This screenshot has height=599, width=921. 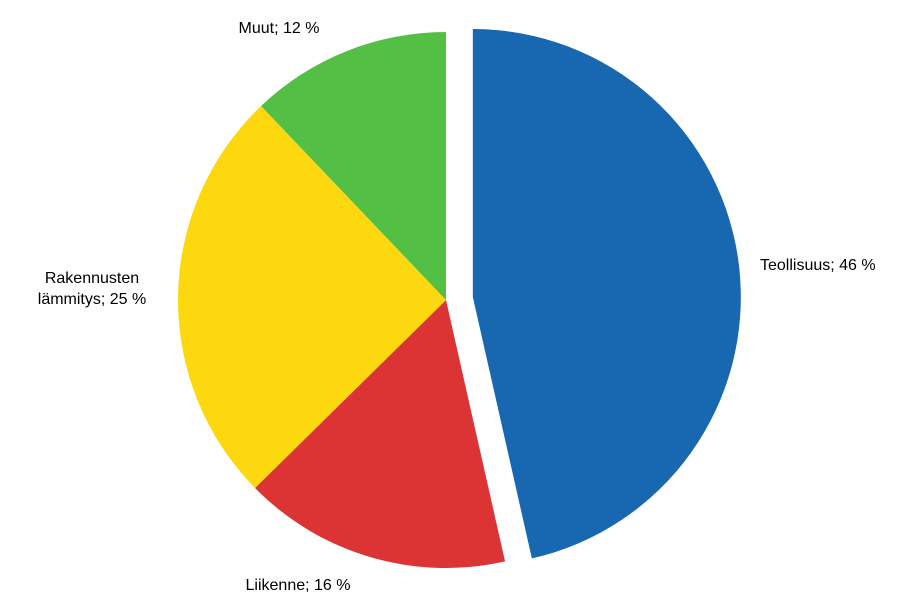 What do you see at coordinates (92, 278) in the screenshot?
I see `slice-label-line: Rakennusten` at bounding box center [92, 278].